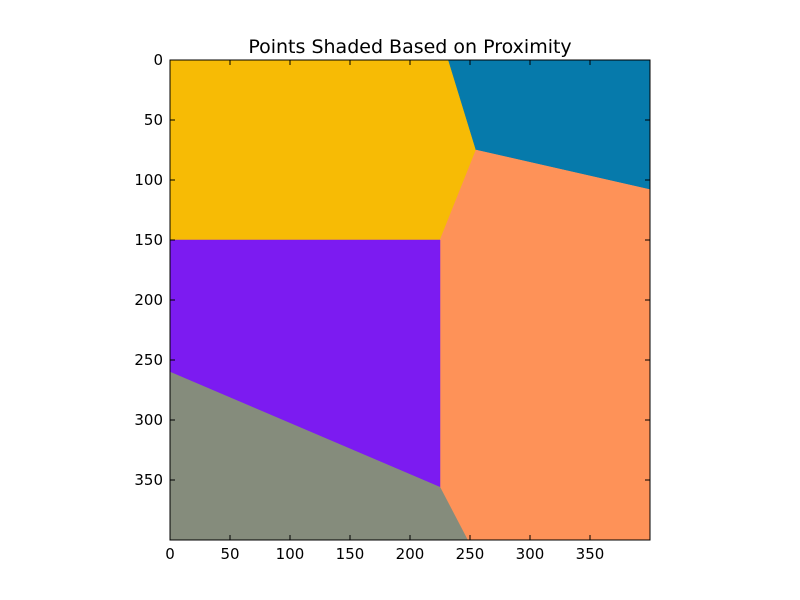 Image resolution: width=800 pixels, height=600 pixels. I want to click on chart-title: Points Shaded Based on Proximity, so click(409, 47).